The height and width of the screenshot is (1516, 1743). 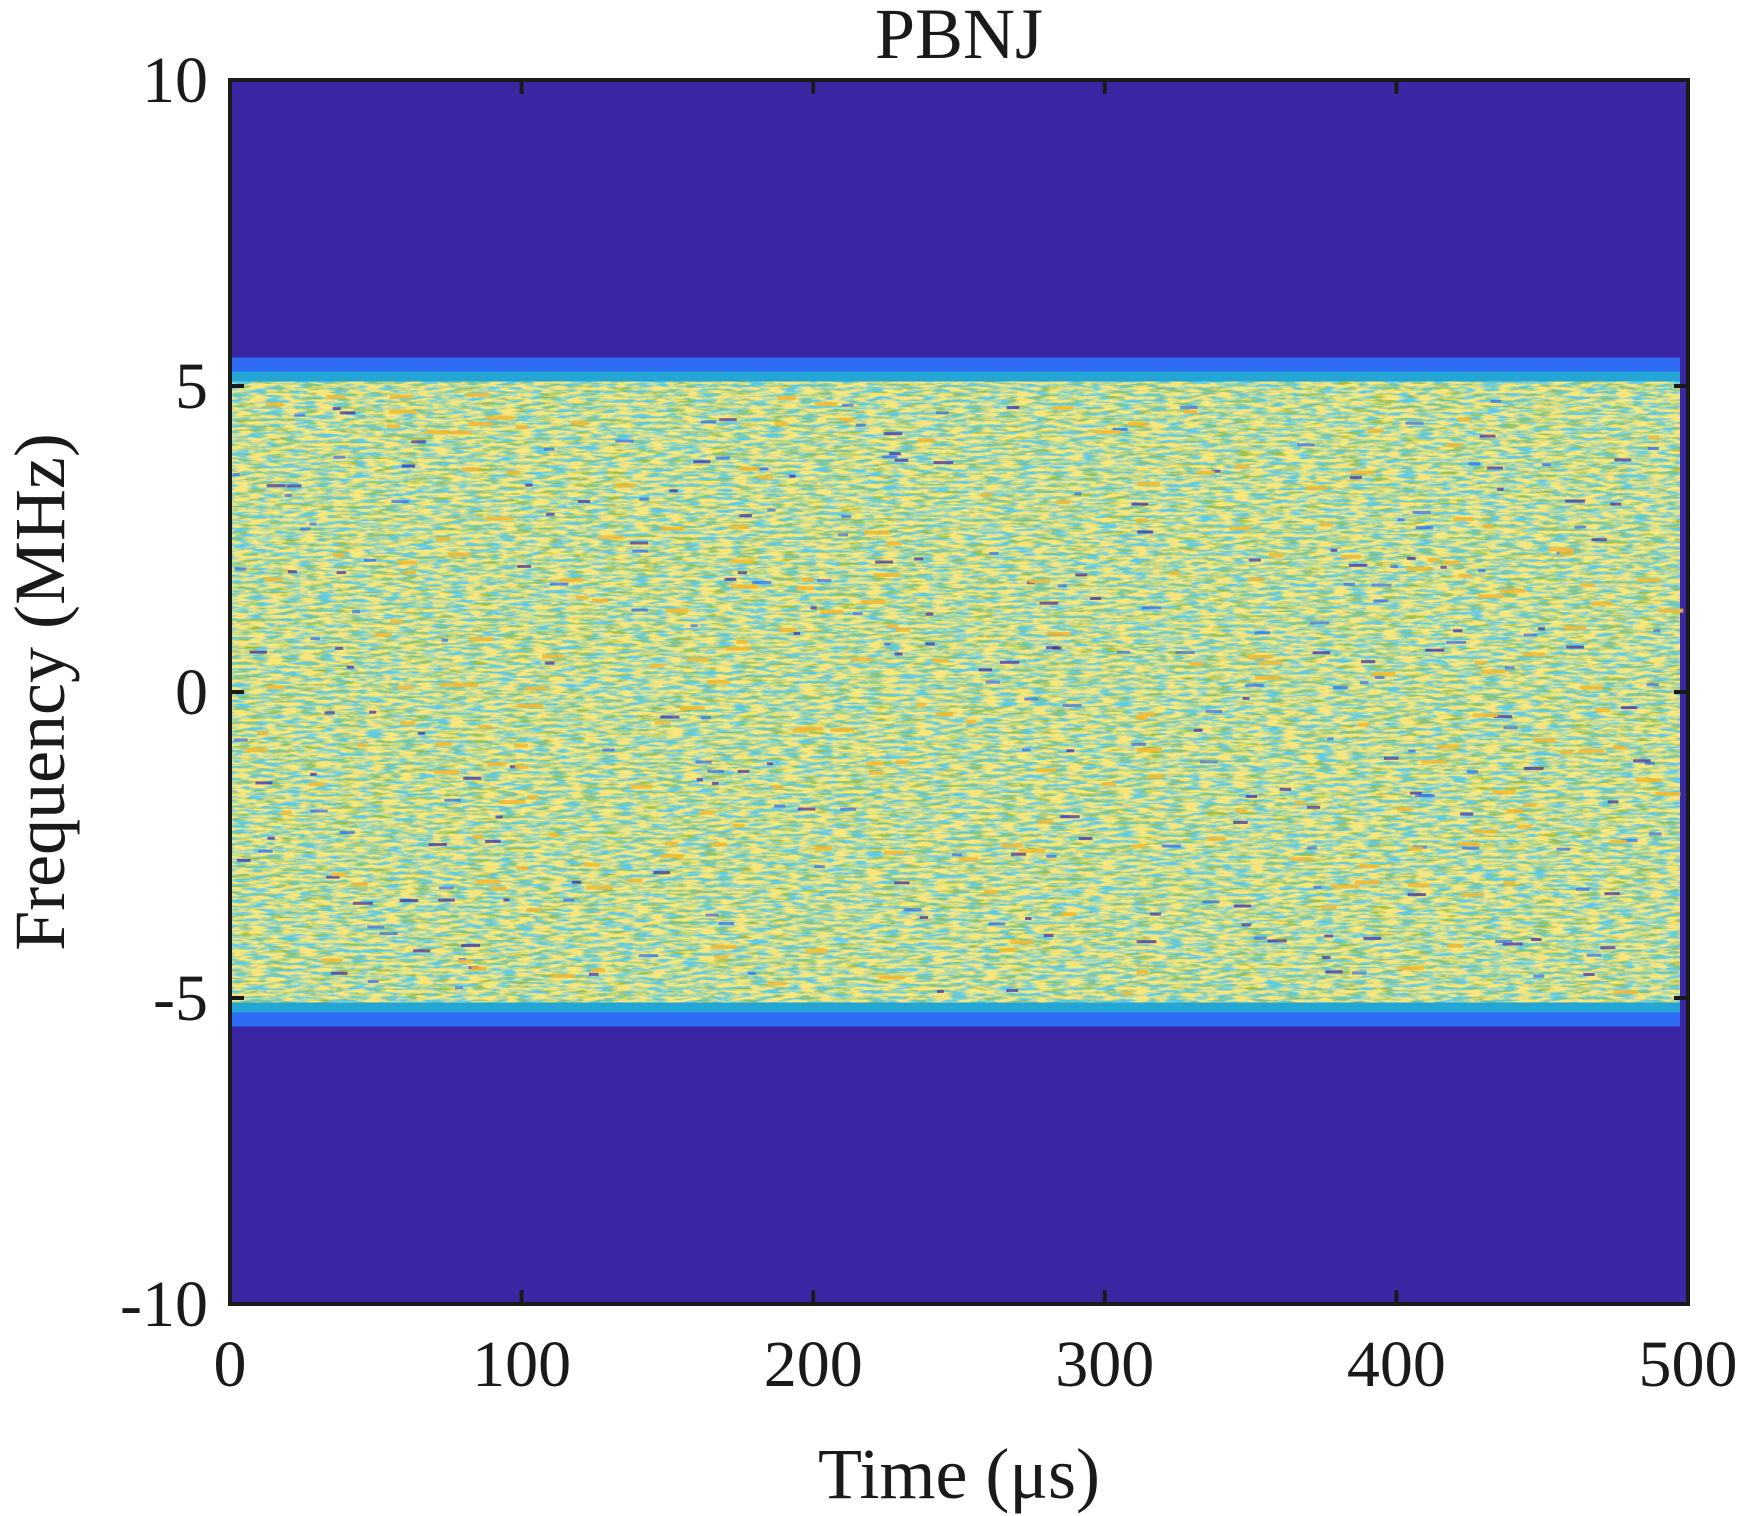 What do you see at coordinates (1396, 1364) in the screenshot?
I see `x-tick-label: 400` at bounding box center [1396, 1364].